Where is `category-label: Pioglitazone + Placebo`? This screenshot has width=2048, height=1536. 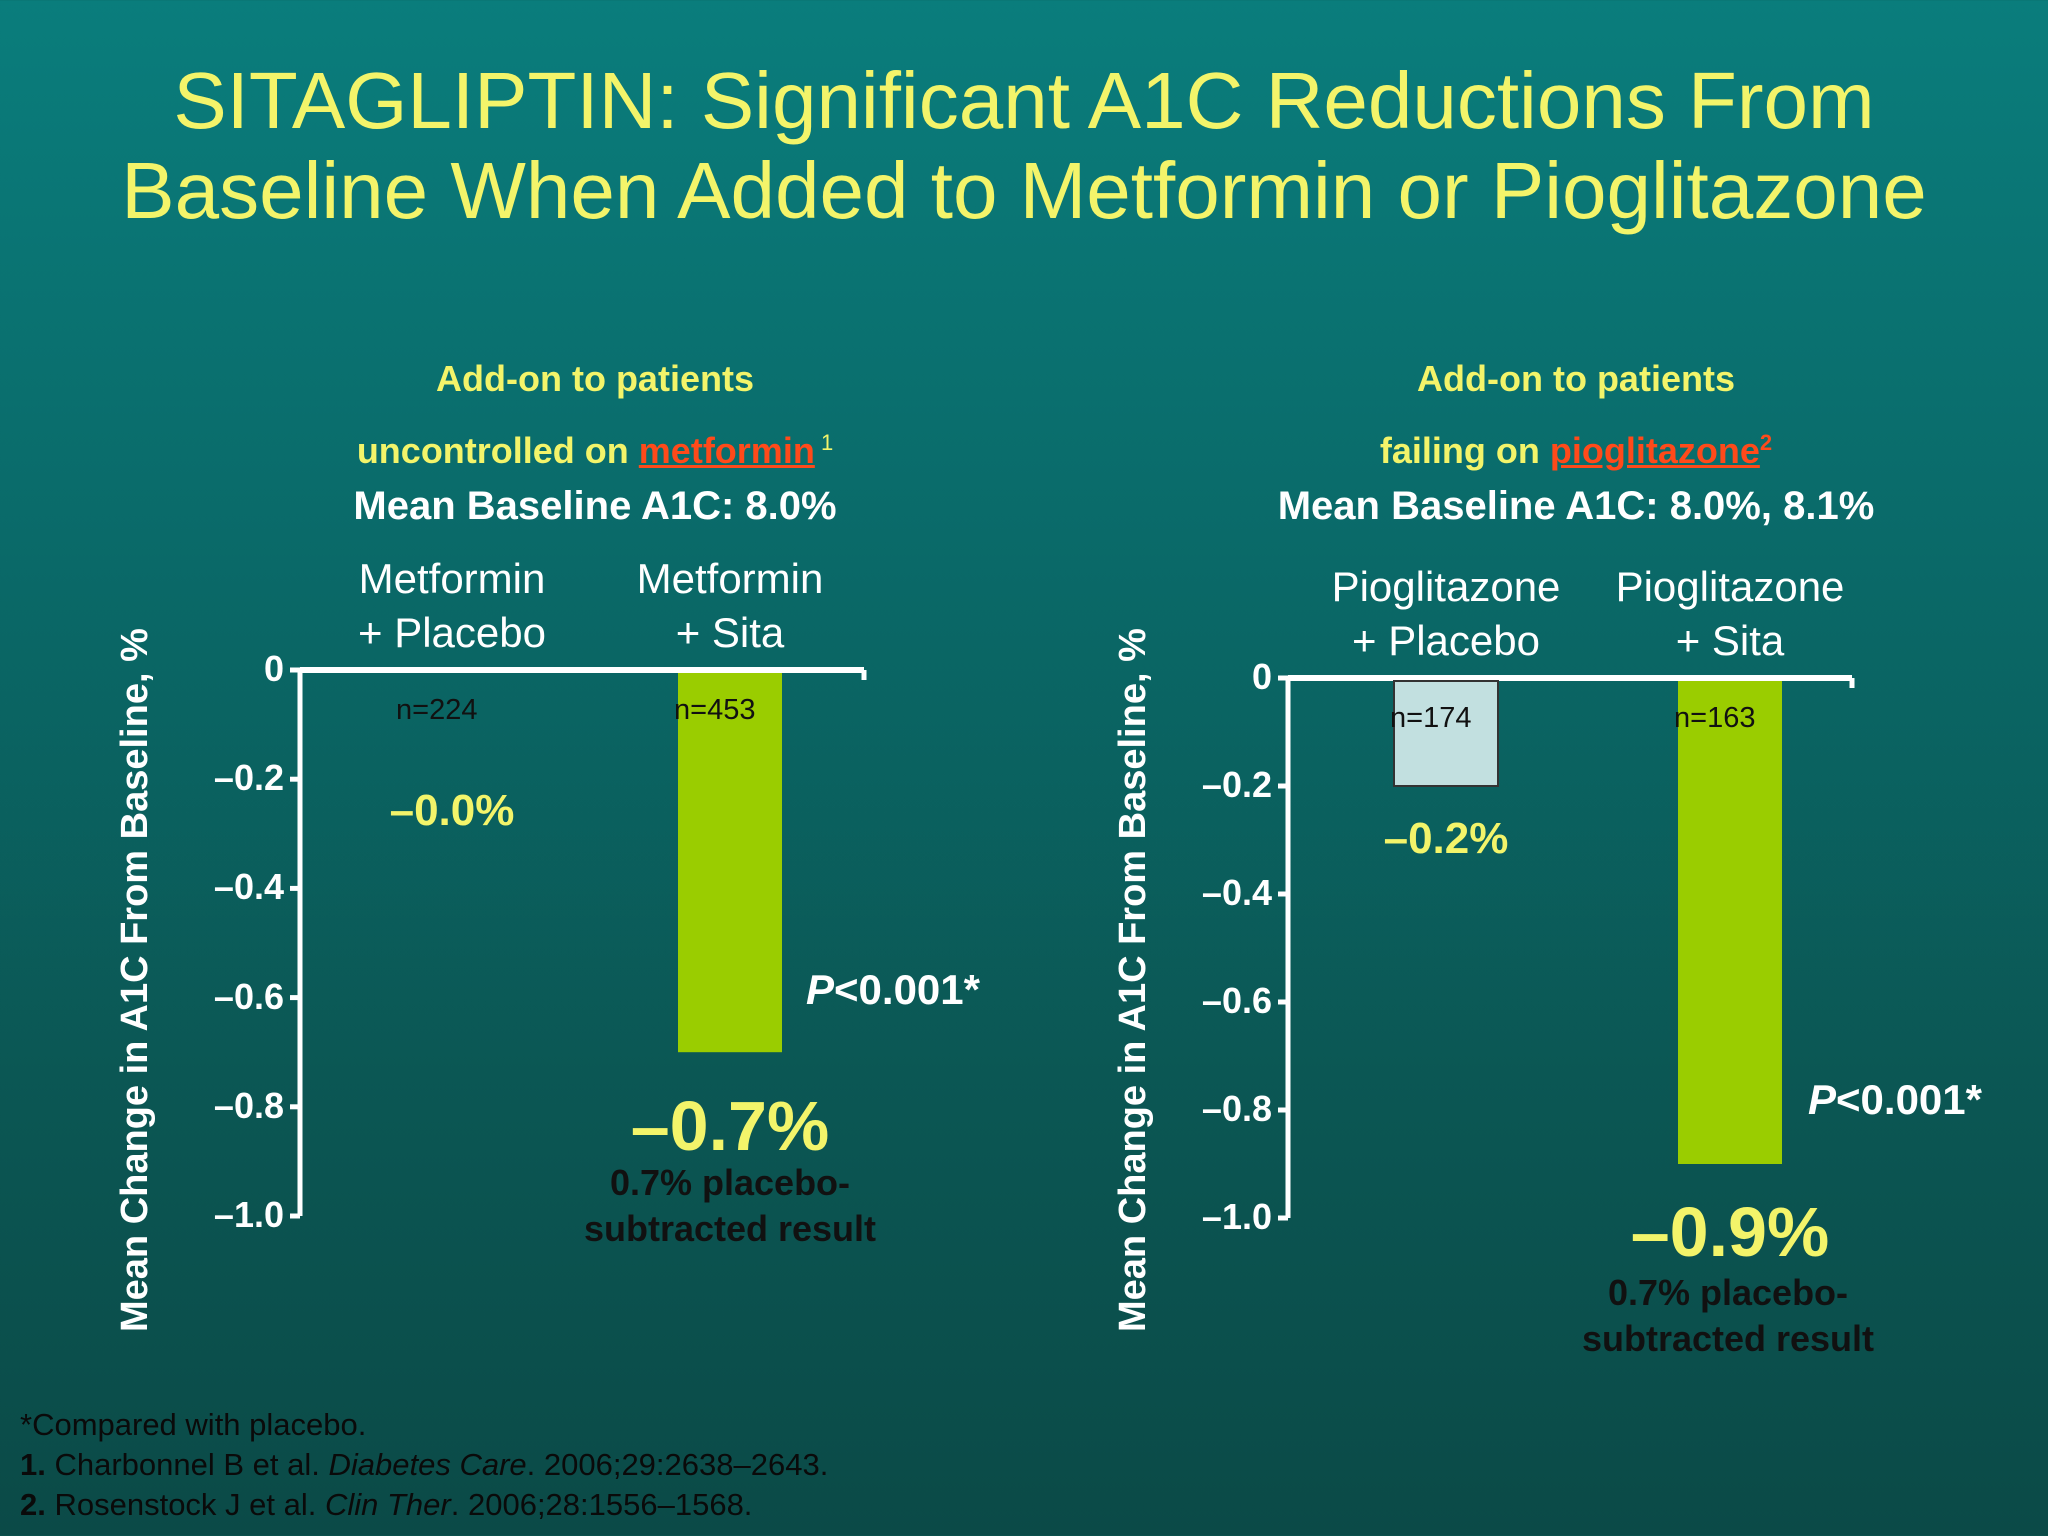 category-label: Pioglitazone + Placebo is located at coordinates (1446, 613).